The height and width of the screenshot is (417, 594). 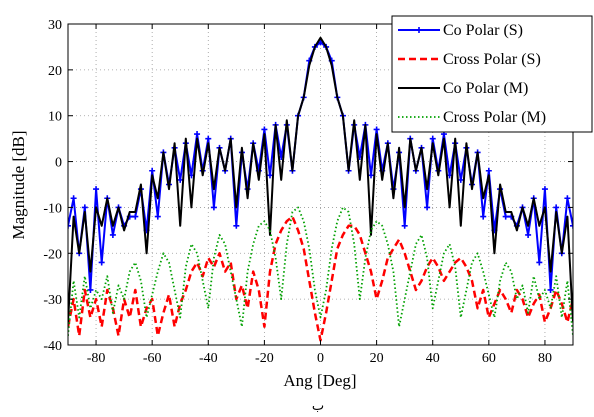 I want to click on y-tick-label: -30, so click(x=52, y=300).